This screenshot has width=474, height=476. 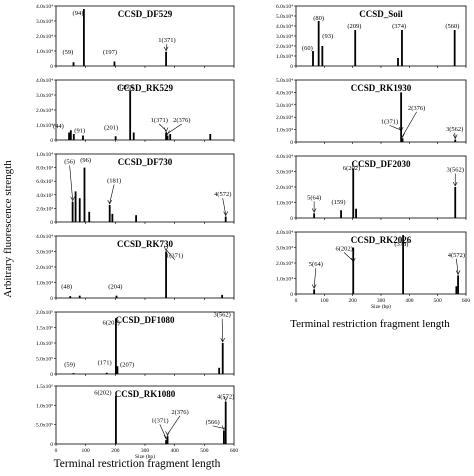 I want to click on y-tick-label: 6.0x10⁴, so click(x=284, y=7).